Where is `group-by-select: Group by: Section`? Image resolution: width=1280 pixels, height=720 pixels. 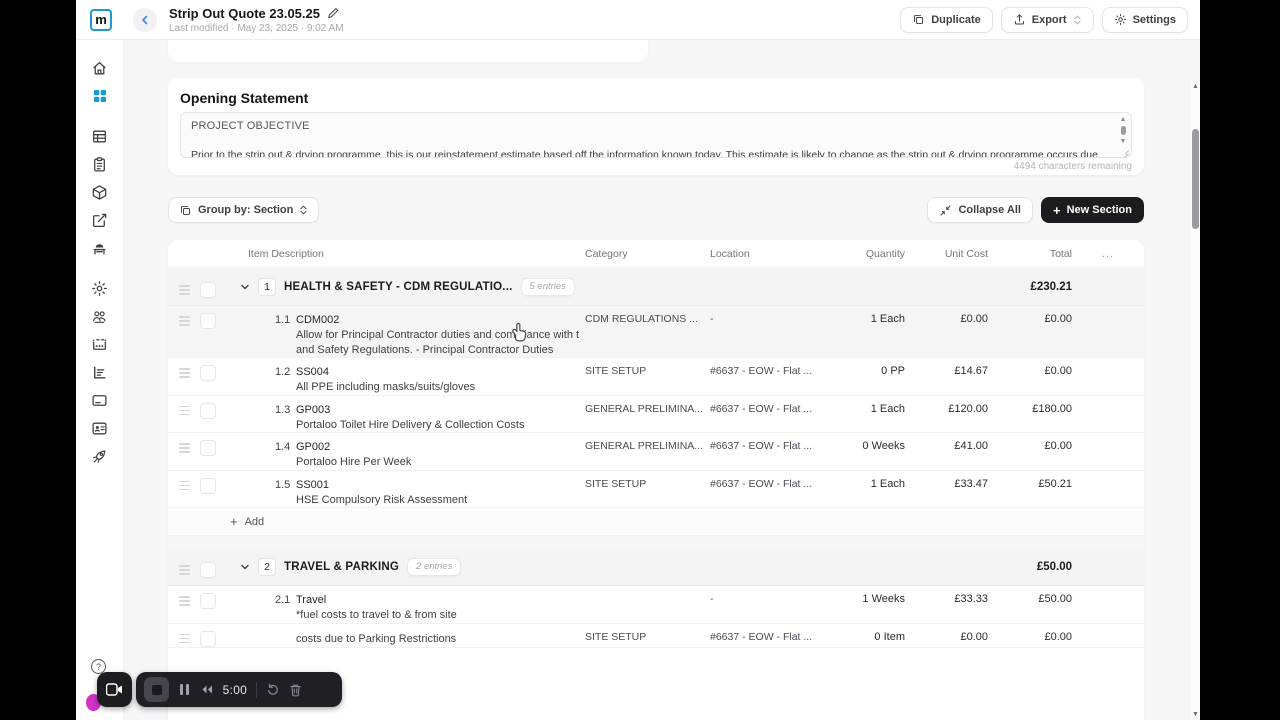
group-by-select: Group by: Section is located at coordinates (244, 210).